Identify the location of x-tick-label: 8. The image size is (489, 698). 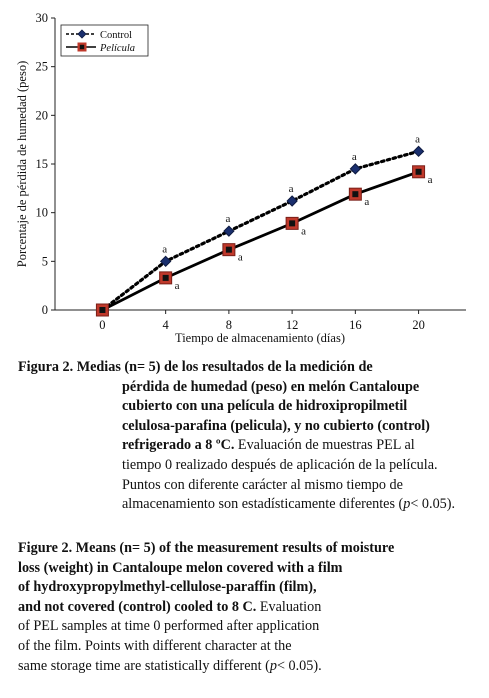
(229, 325).